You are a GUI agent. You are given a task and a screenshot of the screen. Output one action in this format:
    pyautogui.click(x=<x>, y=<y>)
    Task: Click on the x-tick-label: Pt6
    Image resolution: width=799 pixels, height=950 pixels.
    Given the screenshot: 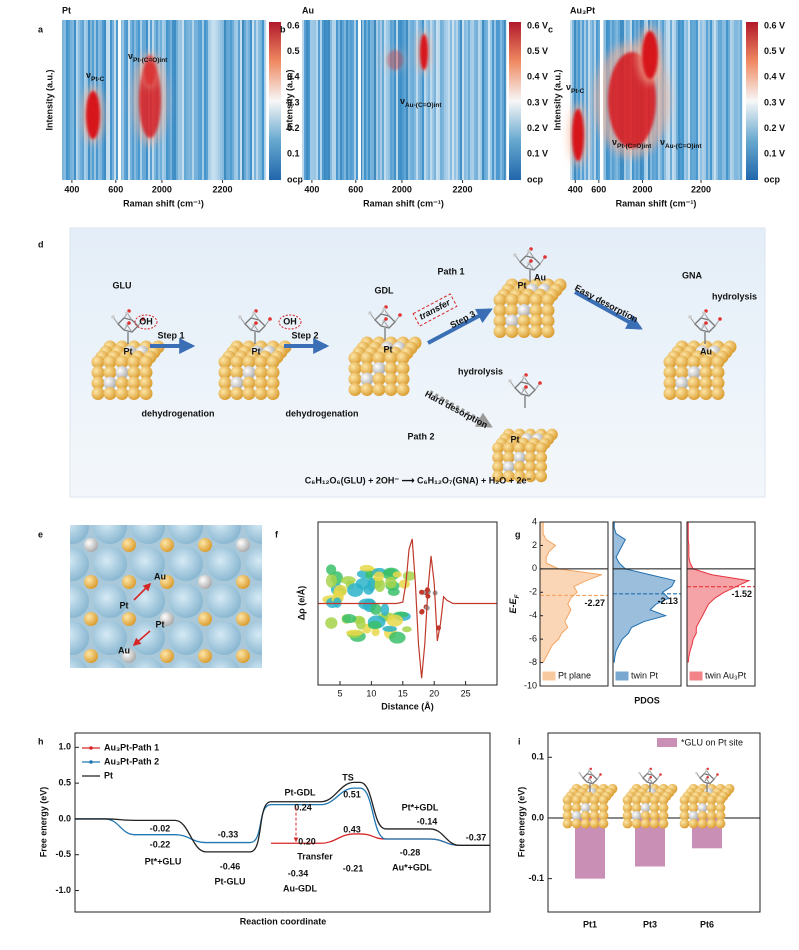 What is the action you would take?
    pyautogui.click(x=707, y=924)
    